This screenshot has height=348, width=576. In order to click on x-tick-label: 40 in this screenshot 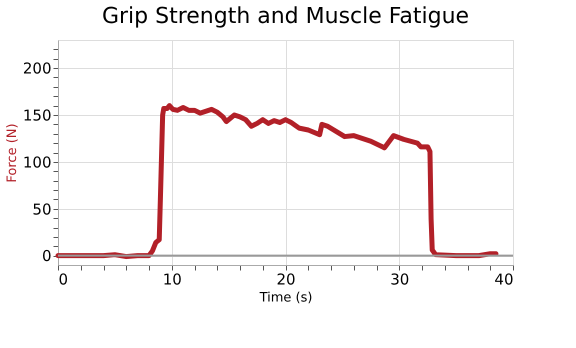, I will do `click(504, 279)`.